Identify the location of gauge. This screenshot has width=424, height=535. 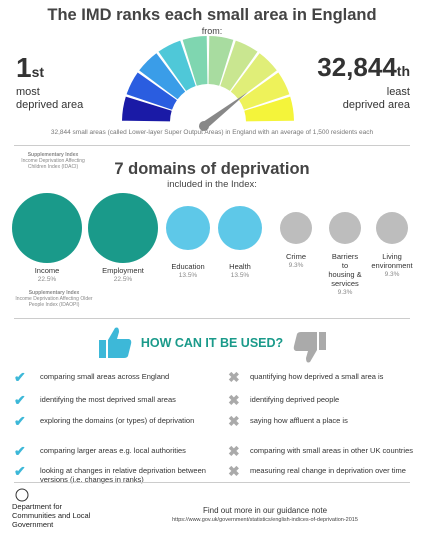
(208, 83).